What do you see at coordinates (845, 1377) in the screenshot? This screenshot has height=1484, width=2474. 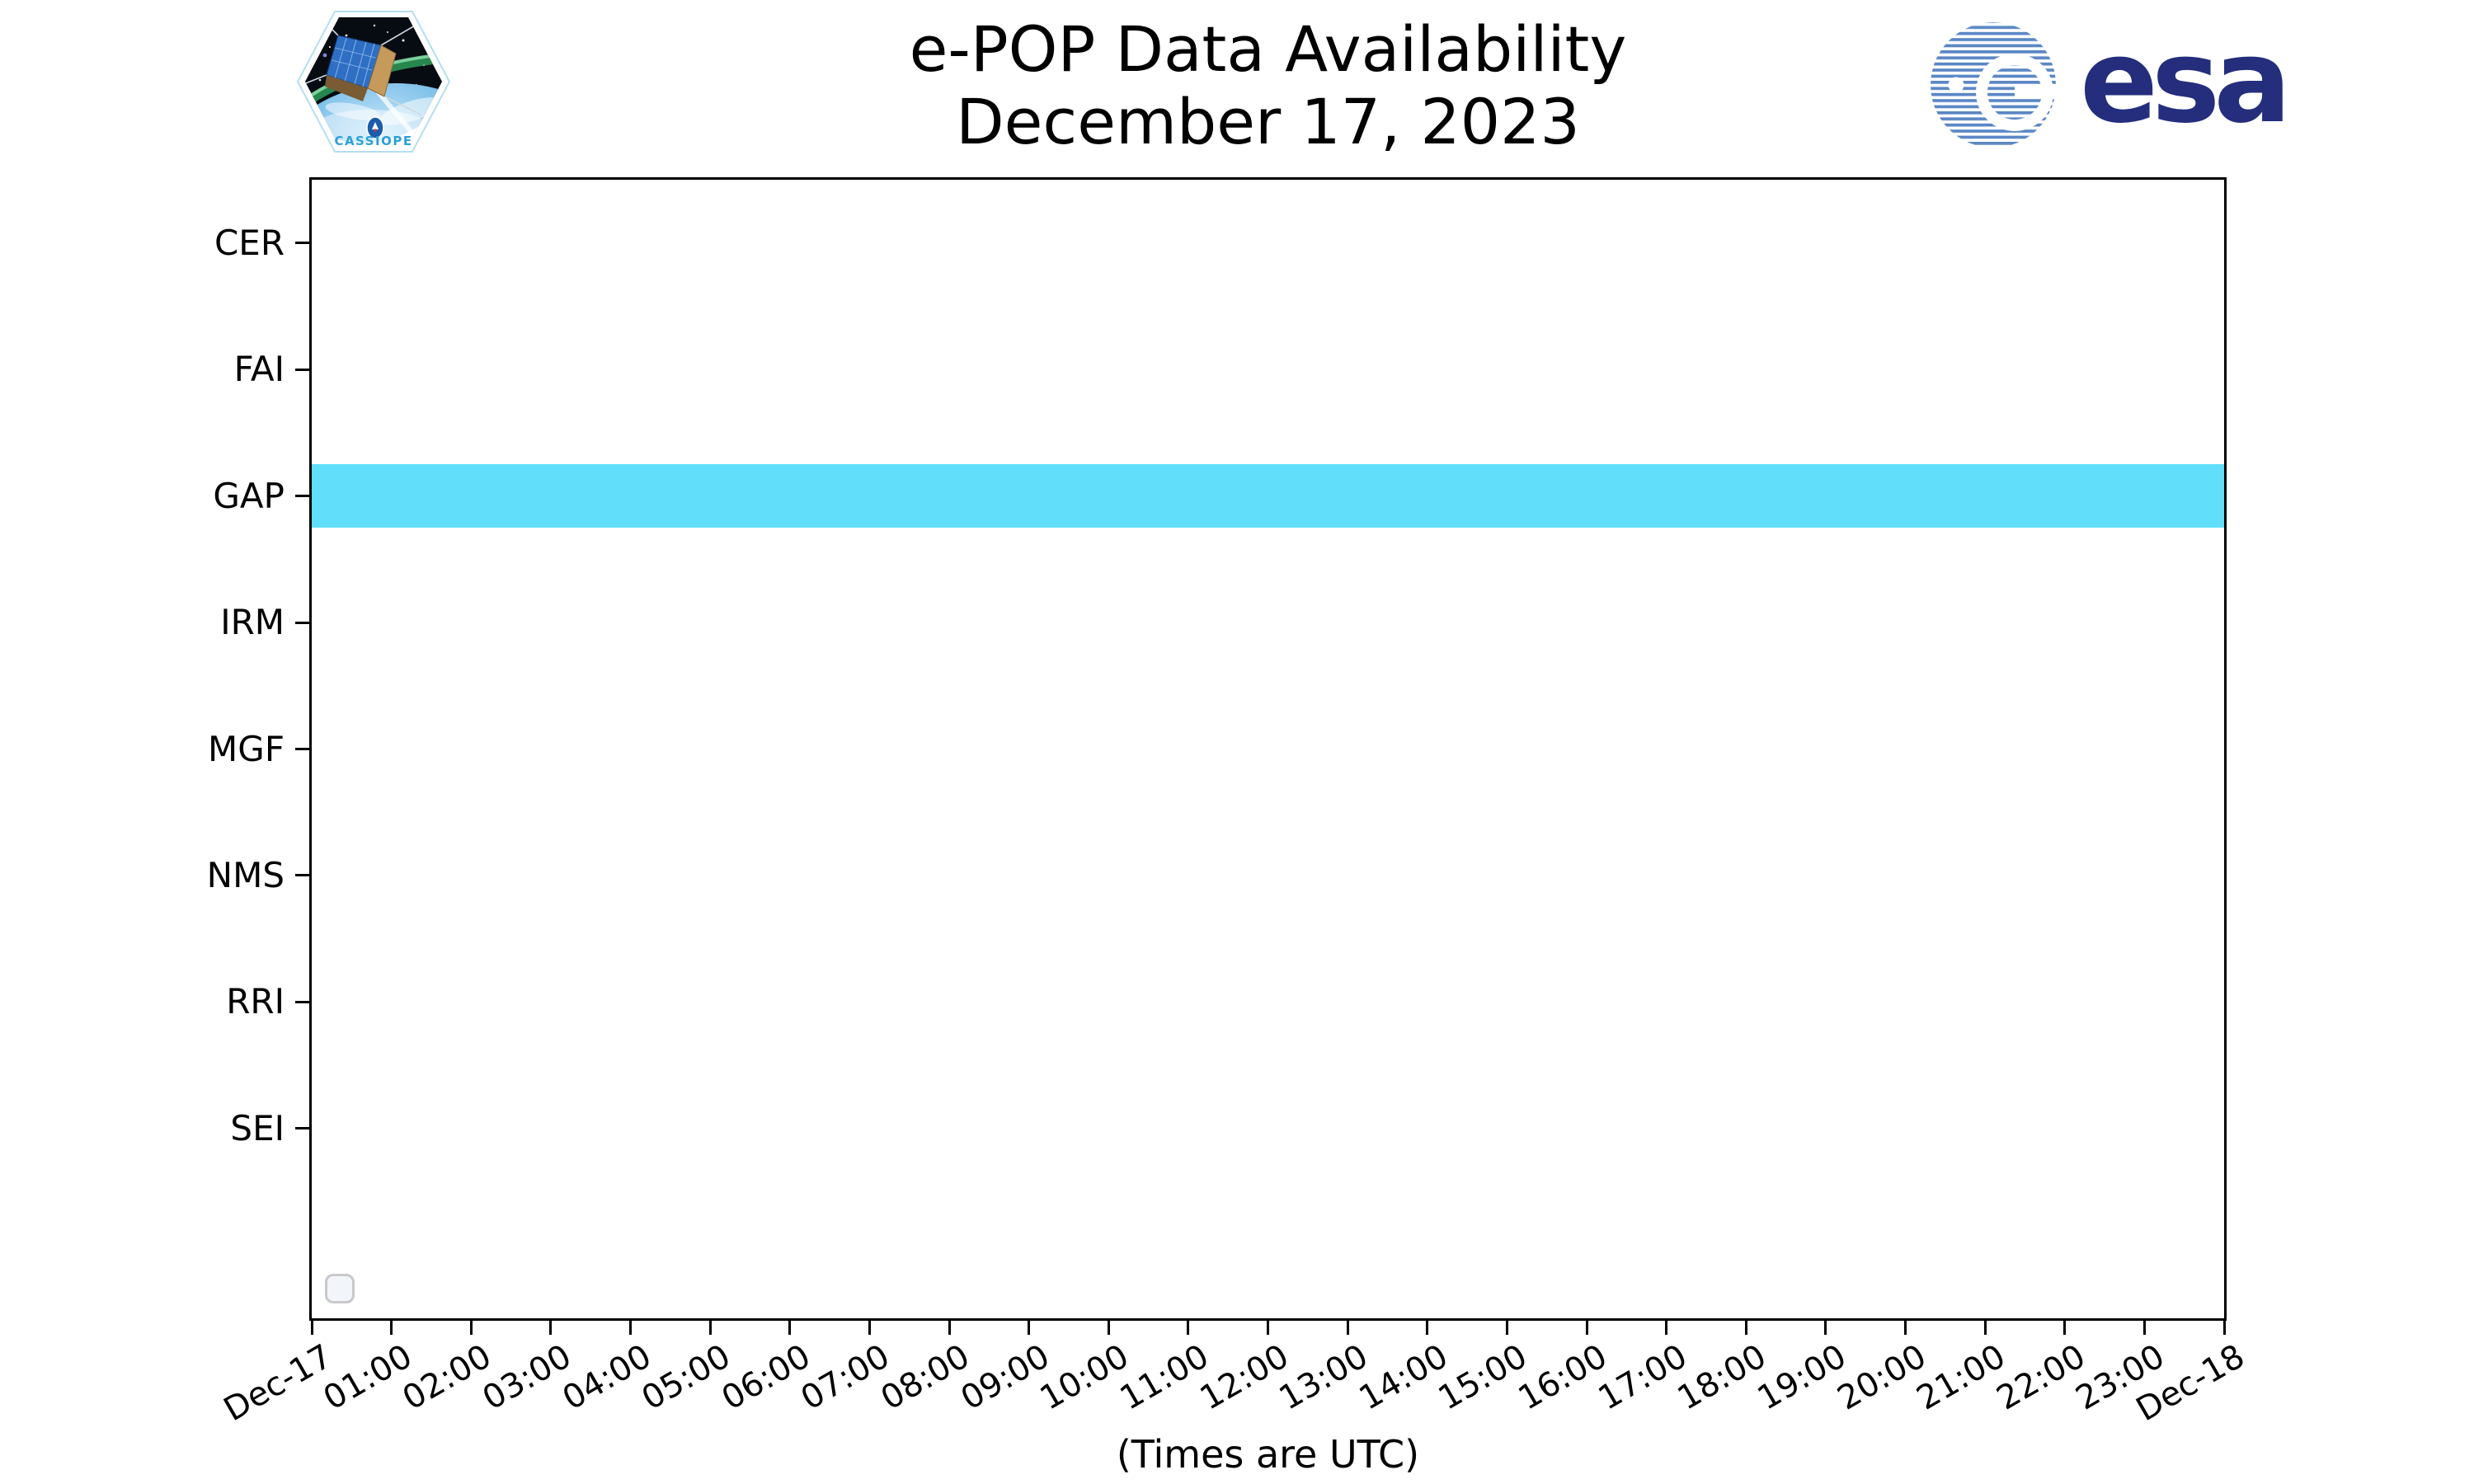 I see `x-tick-label: 07:00` at bounding box center [845, 1377].